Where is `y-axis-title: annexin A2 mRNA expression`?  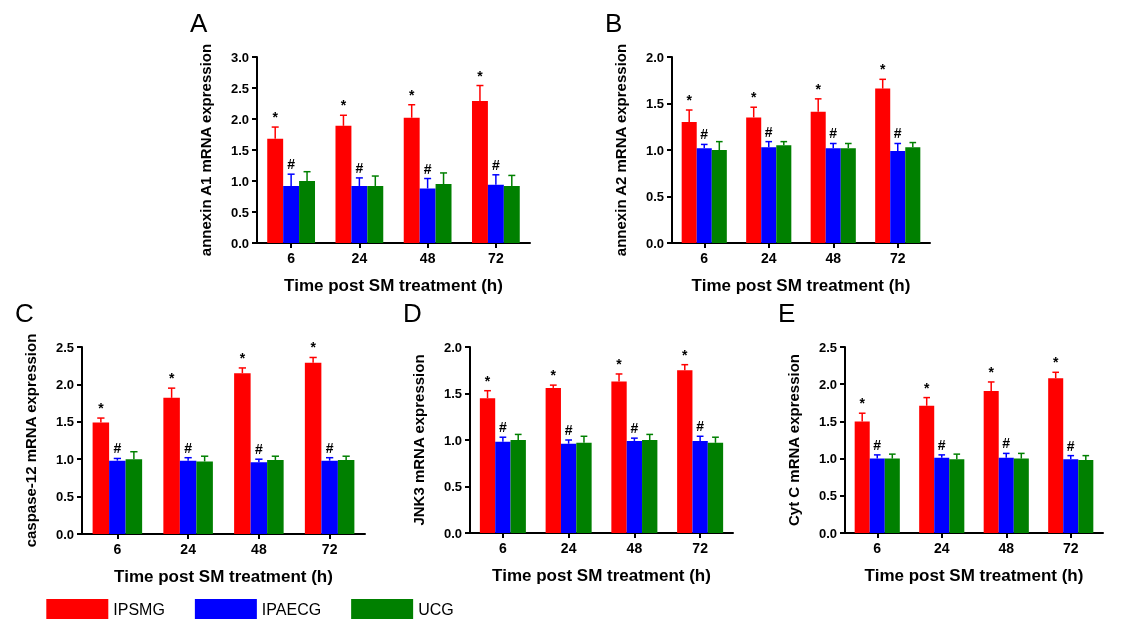
y-axis-title: annexin A2 mRNA expression is located at coordinates (620, 150).